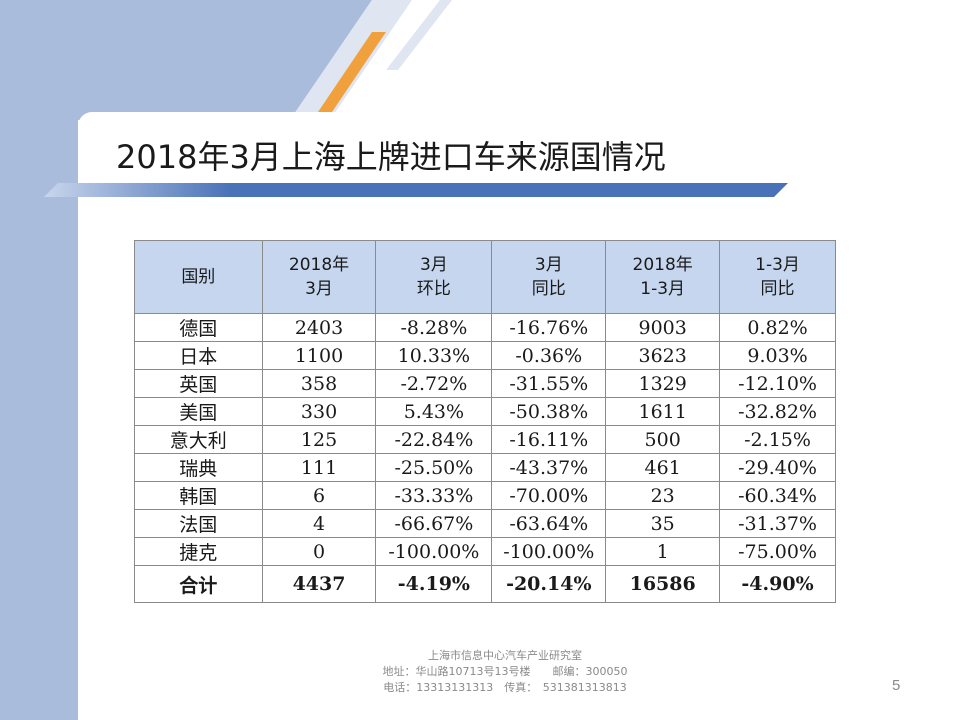 Image resolution: width=960 pixels, height=720 pixels. Describe the element at coordinates (391, 157) in the screenshot. I see `slide-title: 2018年3月上海上牌进口车来源国情况` at that location.